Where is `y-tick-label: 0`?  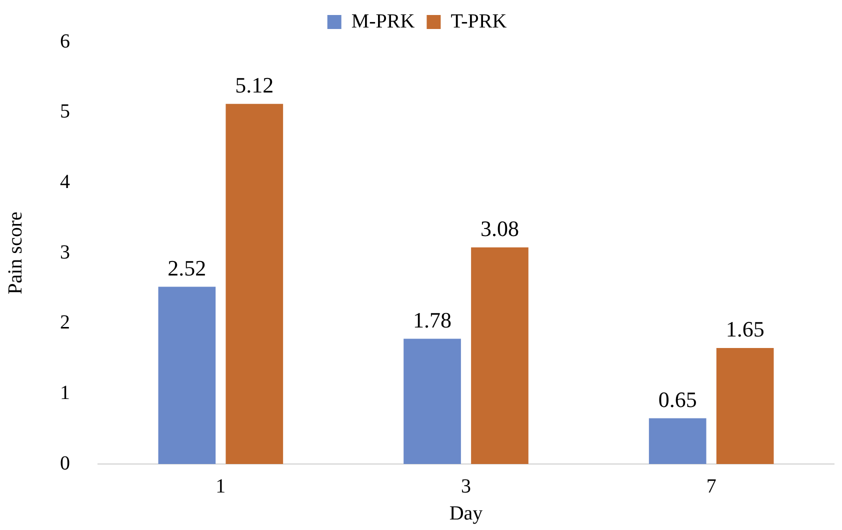
y-tick-label: 0 is located at coordinates (65, 463).